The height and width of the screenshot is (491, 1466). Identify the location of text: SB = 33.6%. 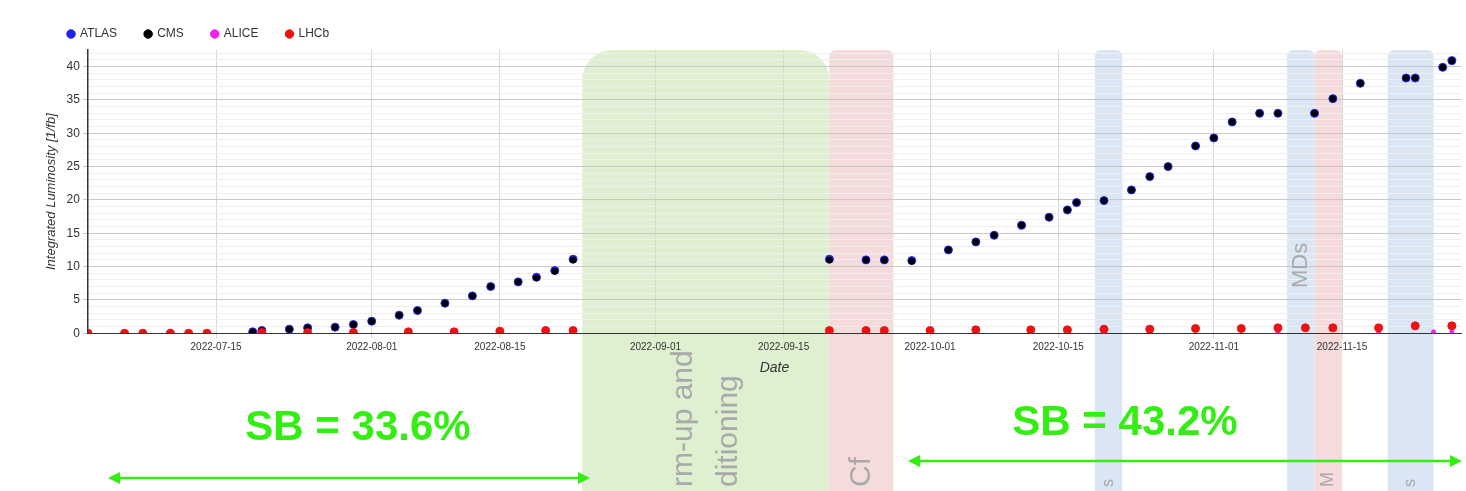
(358, 426).